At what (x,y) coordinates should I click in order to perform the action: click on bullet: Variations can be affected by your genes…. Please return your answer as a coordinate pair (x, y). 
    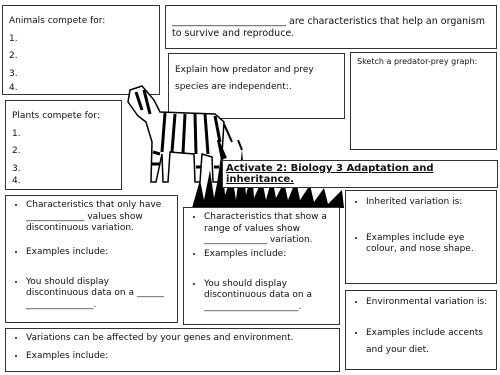
    Looking at the image, I should click on (179, 339).